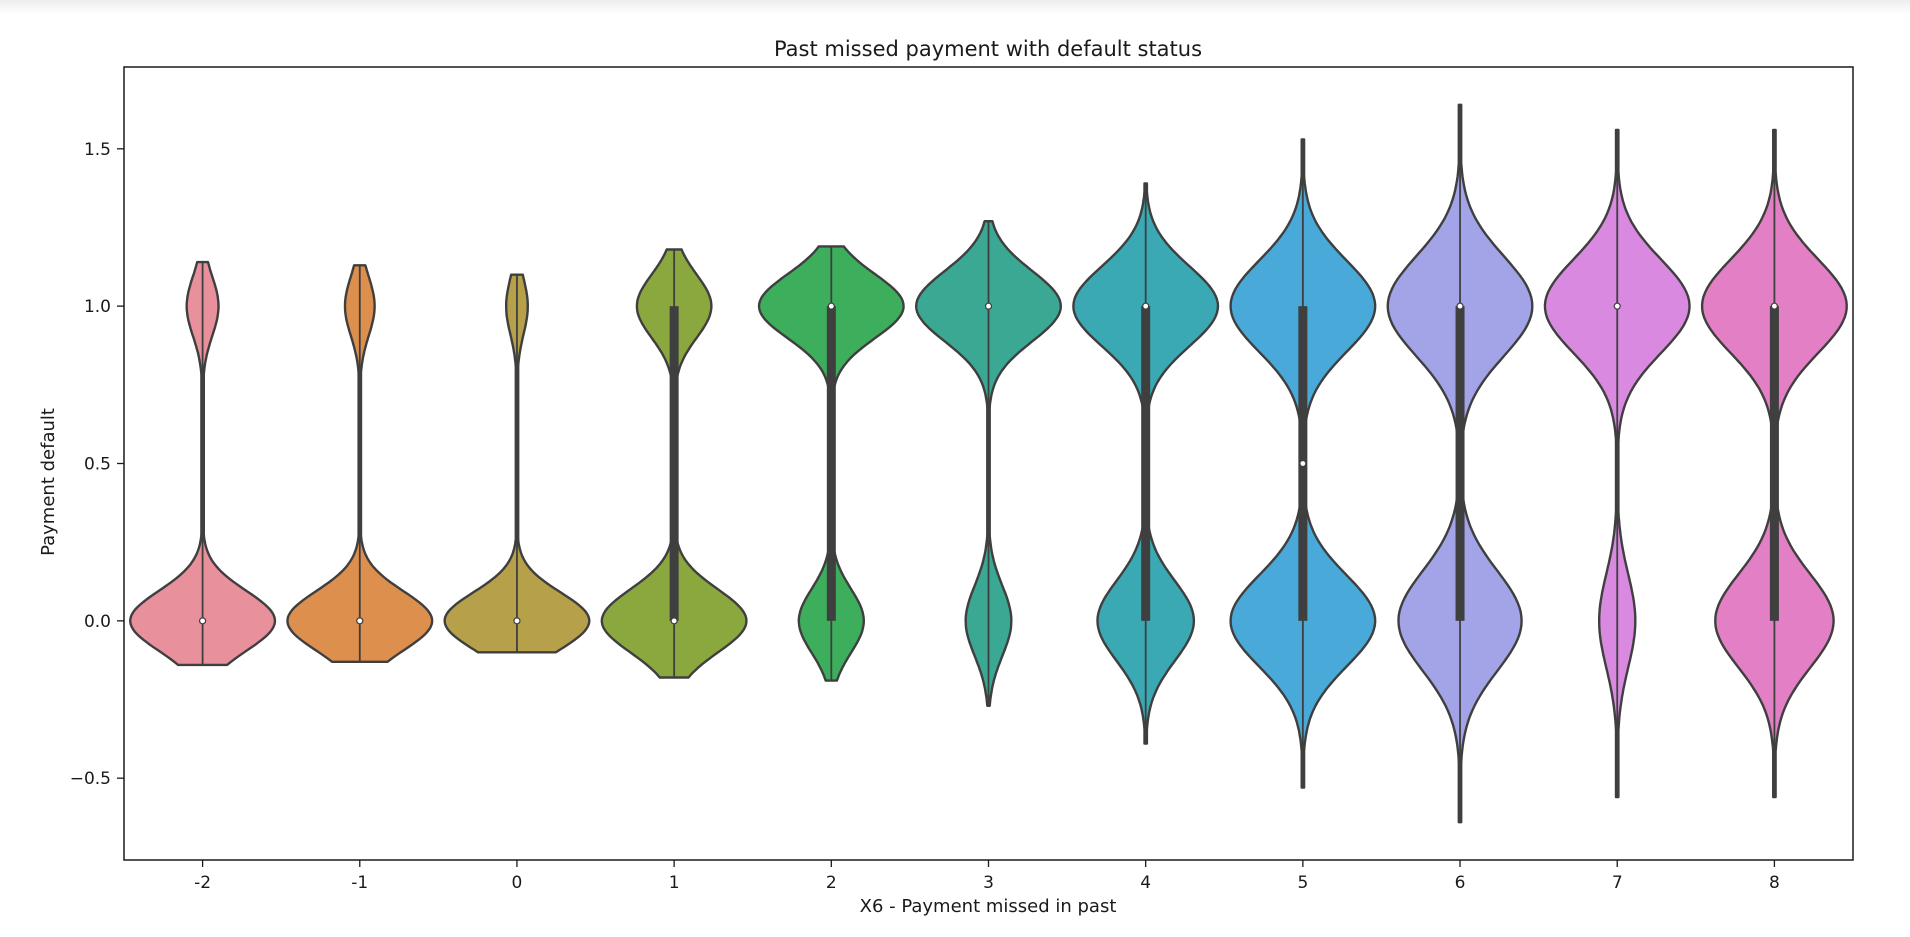  I want to click on y-tick-label: 1.5, so click(97, 150).